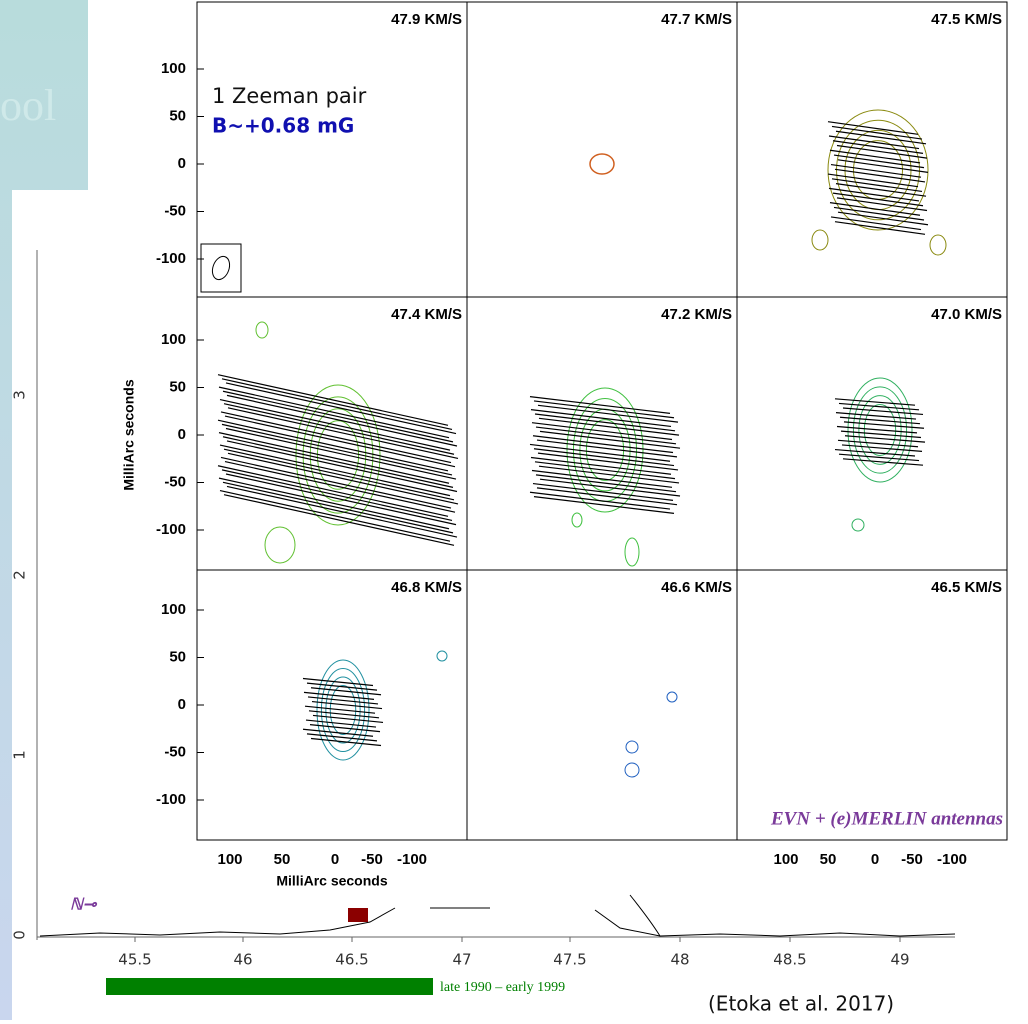 The height and width of the screenshot is (1024, 1028). I want to click on x-tick-label: 100, so click(229, 859).